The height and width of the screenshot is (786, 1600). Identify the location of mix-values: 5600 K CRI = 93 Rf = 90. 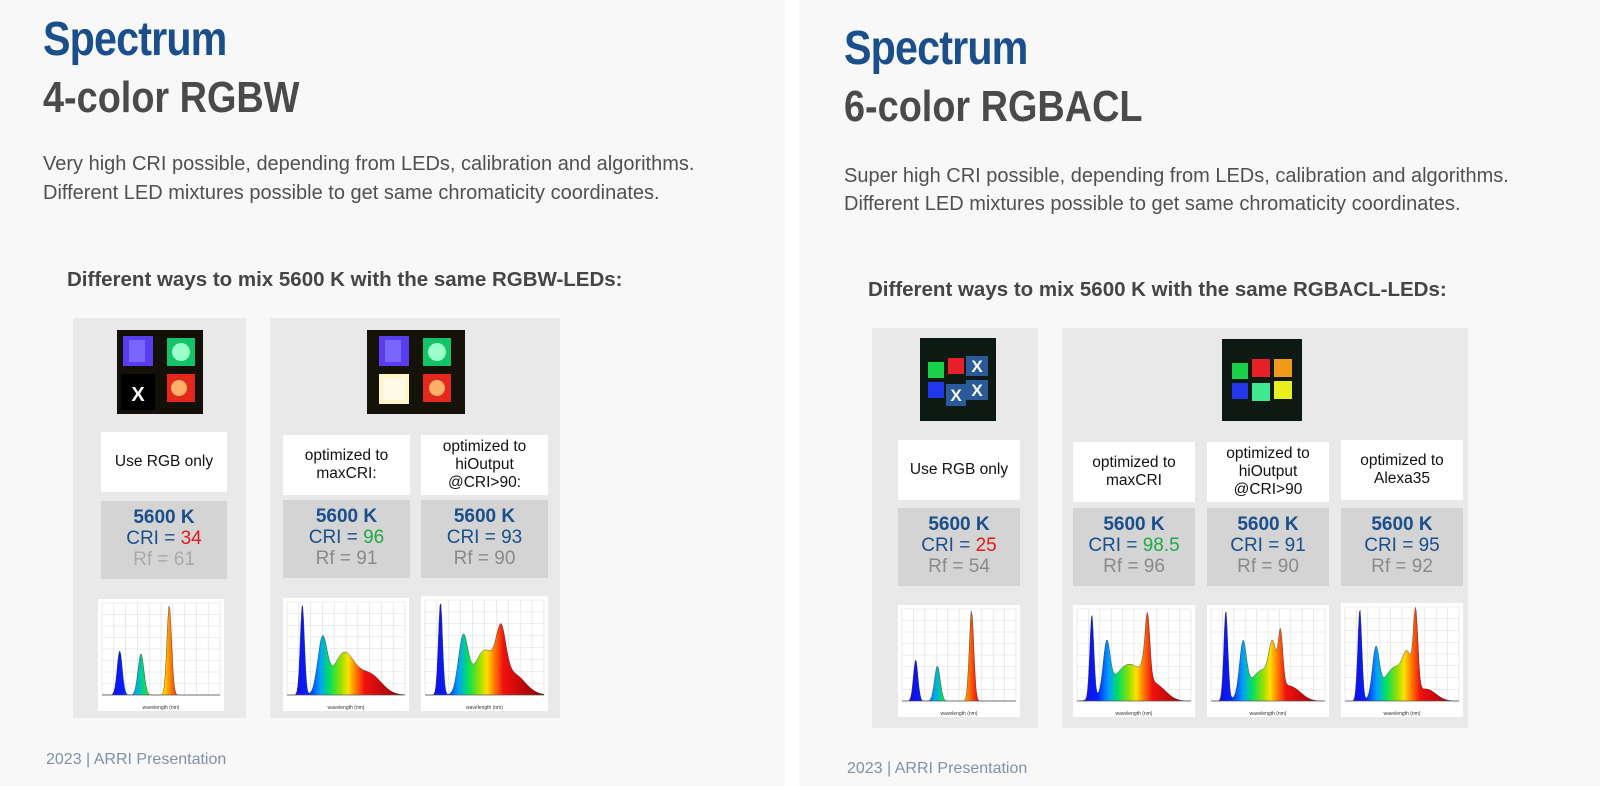
(484, 539).